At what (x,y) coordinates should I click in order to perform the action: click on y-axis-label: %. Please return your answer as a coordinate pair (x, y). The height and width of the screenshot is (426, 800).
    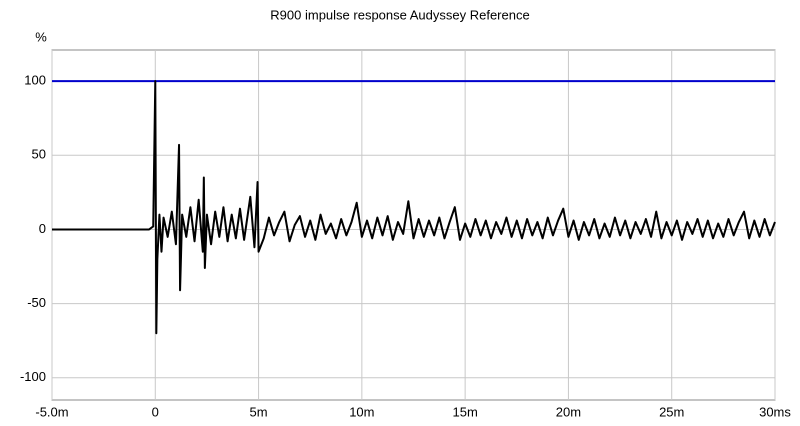
    Looking at the image, I should click on (41, 36).